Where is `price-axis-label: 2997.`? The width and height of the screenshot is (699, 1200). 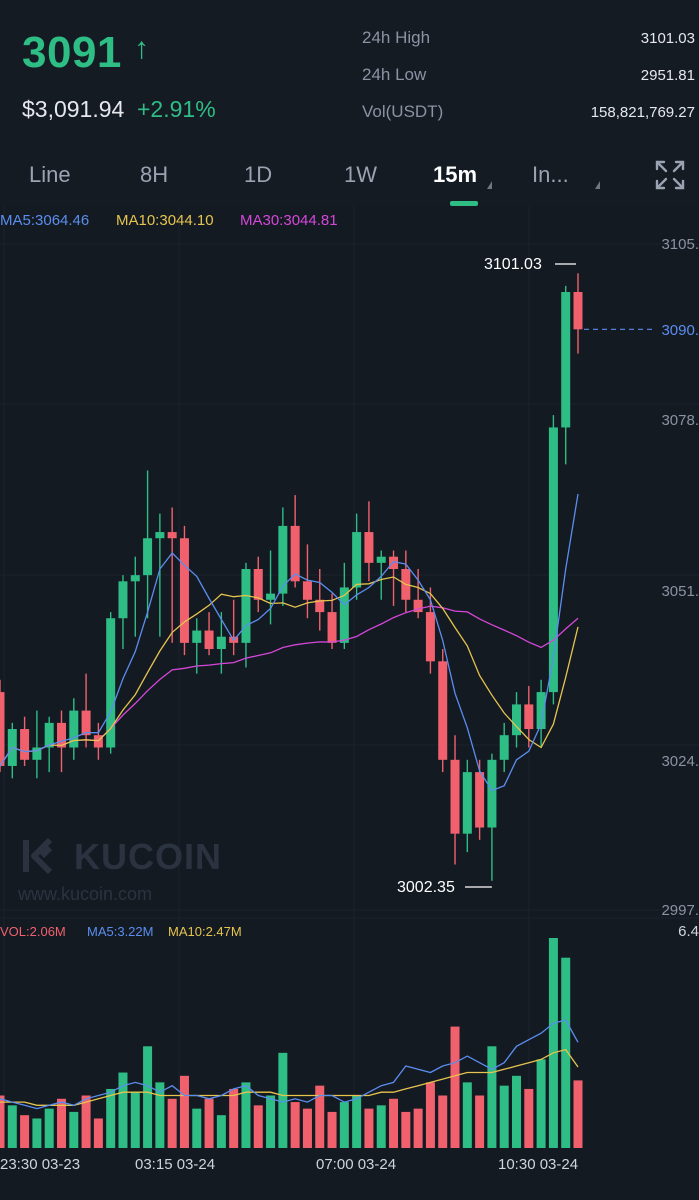
price-axis-label: 2997. is located at coordinates (680, 910).